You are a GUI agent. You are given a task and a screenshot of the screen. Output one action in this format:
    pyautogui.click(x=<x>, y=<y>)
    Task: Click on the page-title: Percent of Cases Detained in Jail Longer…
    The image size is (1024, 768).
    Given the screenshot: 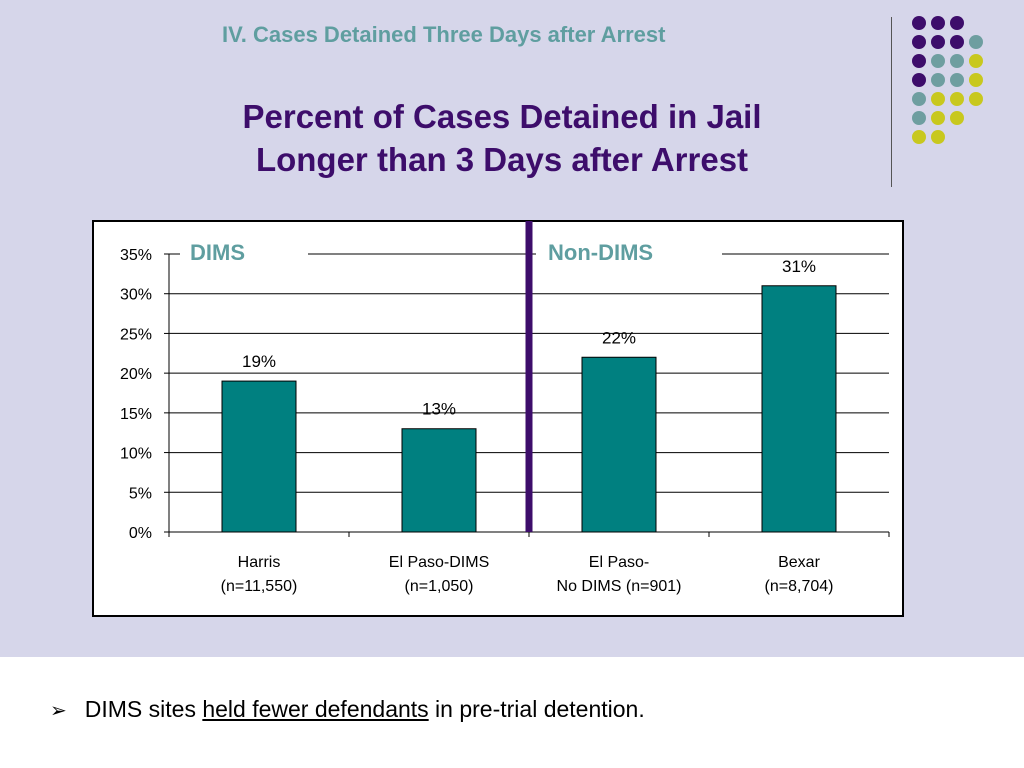 What is the action you would take?
    pyautogui.click(x=502, y=138)
    